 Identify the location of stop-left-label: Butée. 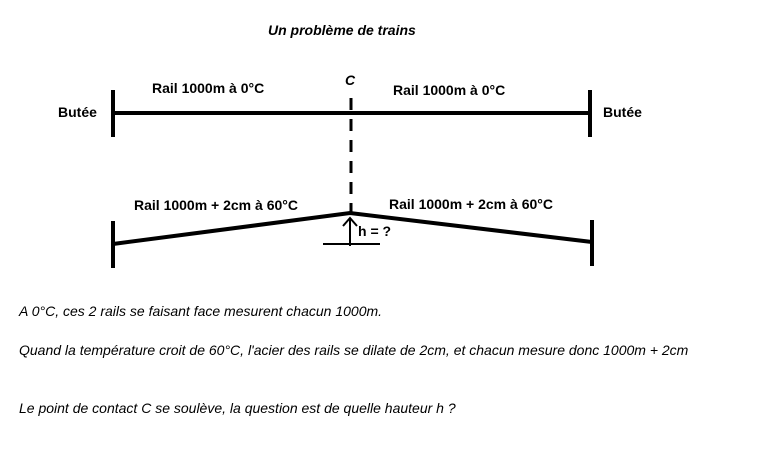
(77, 112).